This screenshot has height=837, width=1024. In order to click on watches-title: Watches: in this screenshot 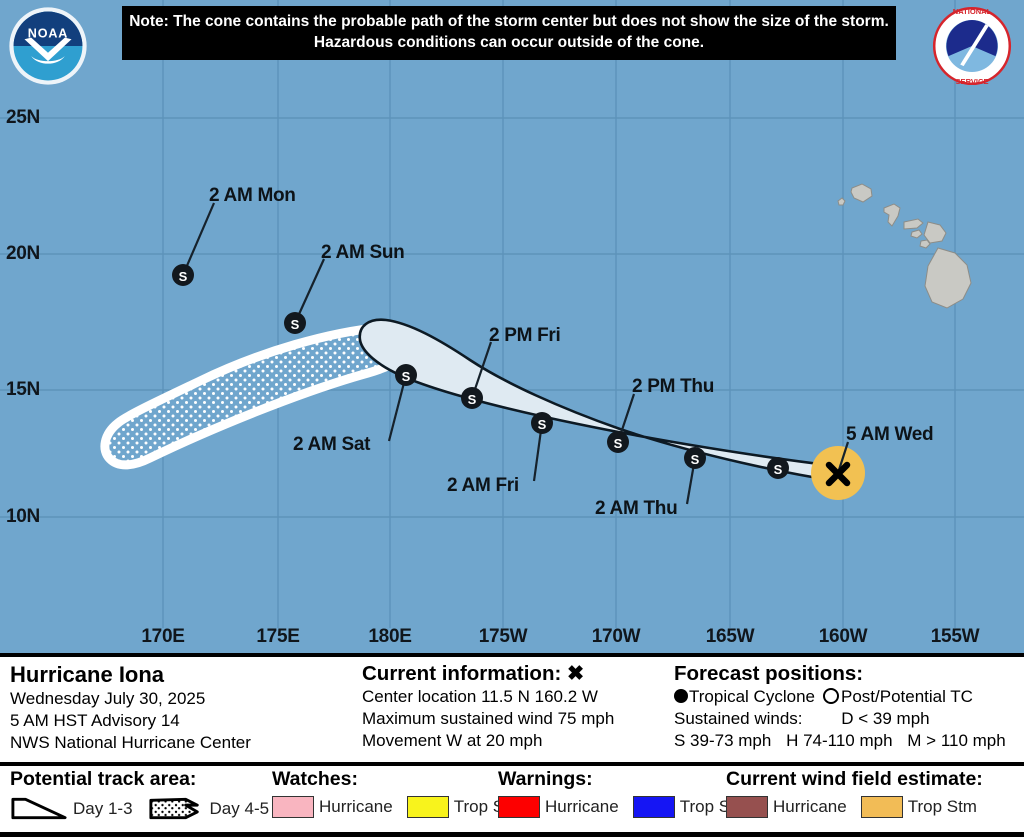, I will do `click(315, 779)`.